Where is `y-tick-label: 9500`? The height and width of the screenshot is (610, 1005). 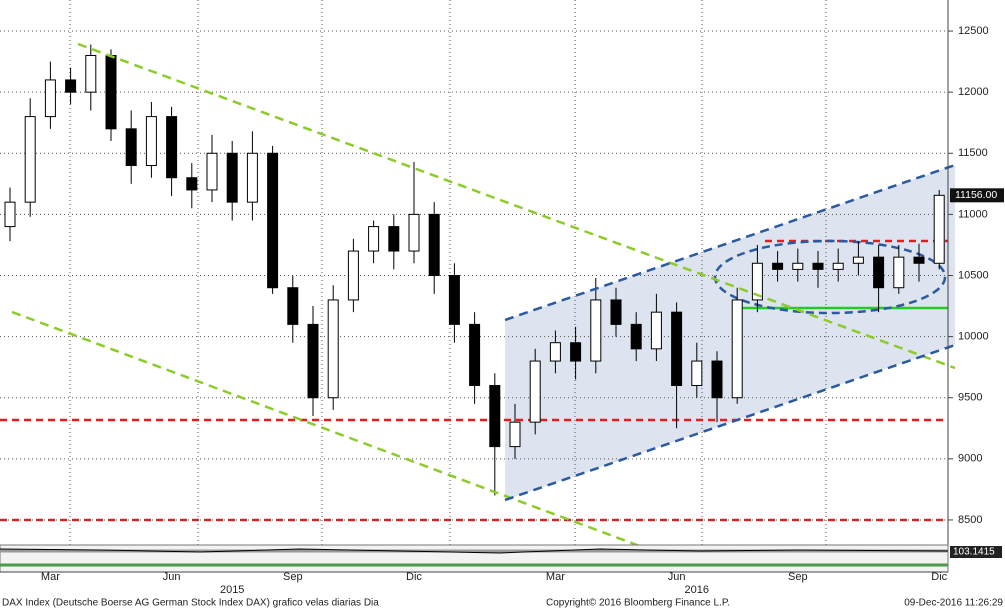 y-tick-label: 9500 is located at coordinates (970, 398).